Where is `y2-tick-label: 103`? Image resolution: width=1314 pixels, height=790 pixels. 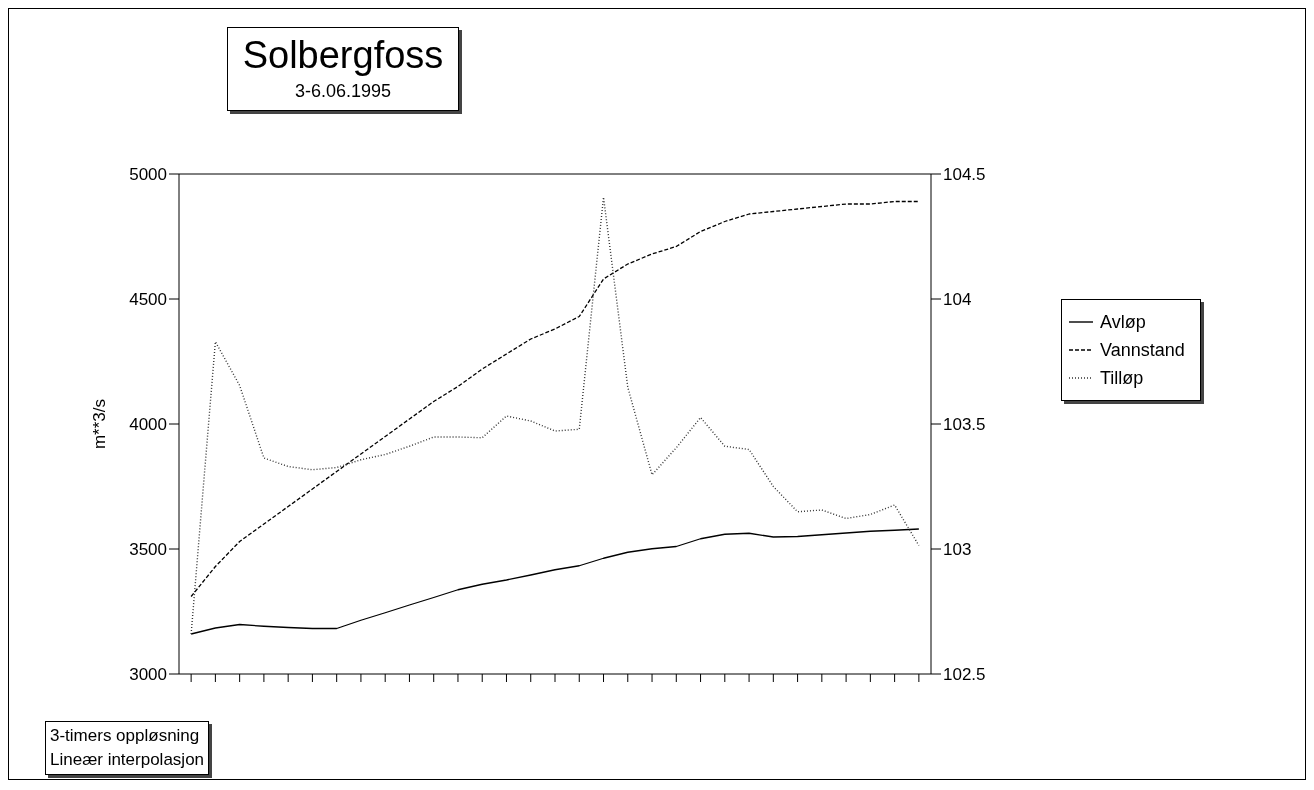
y2-tick-label: 103 is located at coordinates (957, 550).